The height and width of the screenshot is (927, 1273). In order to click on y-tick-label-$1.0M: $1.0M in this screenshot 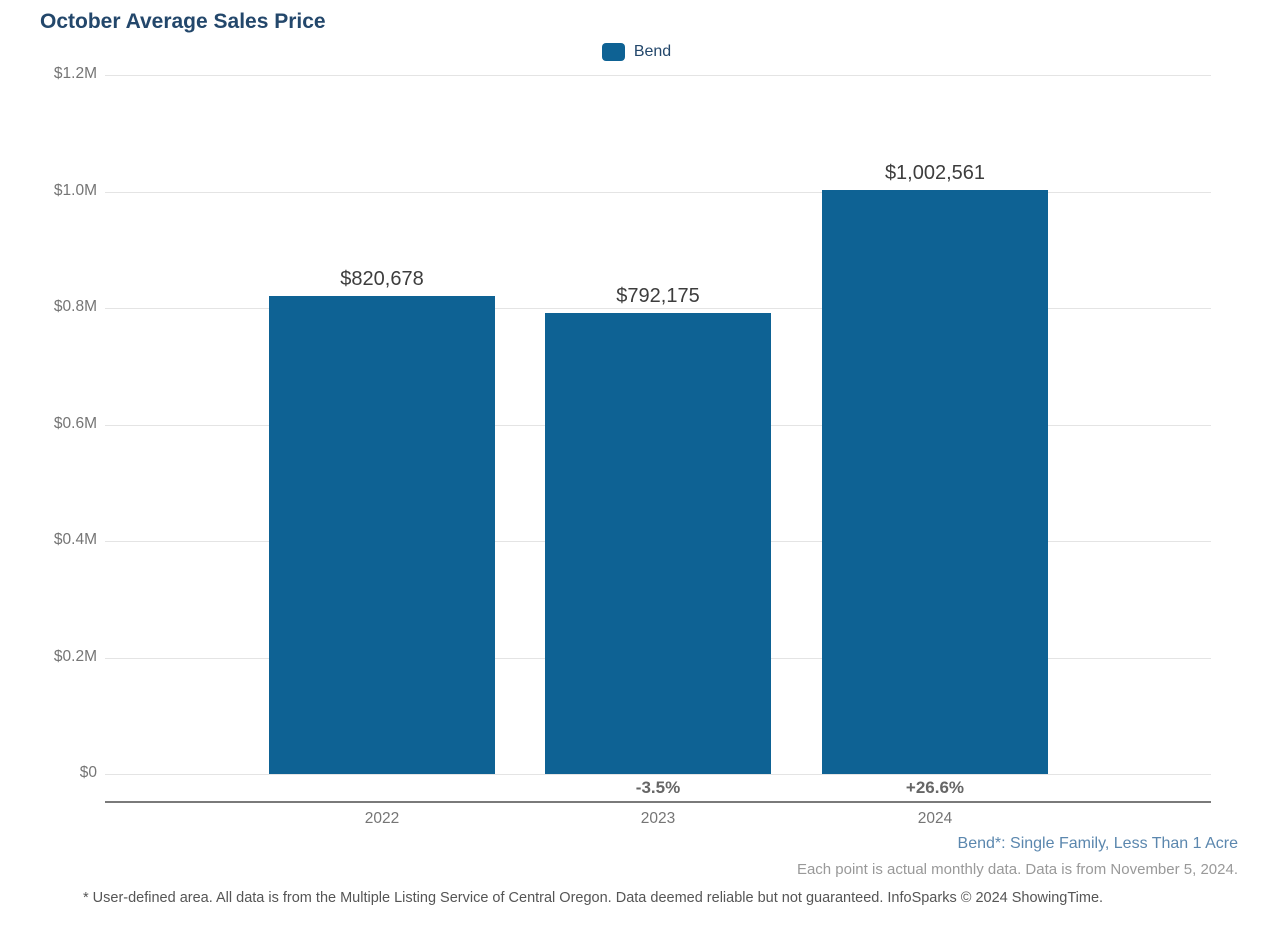, I will do `click(75, 190)`.